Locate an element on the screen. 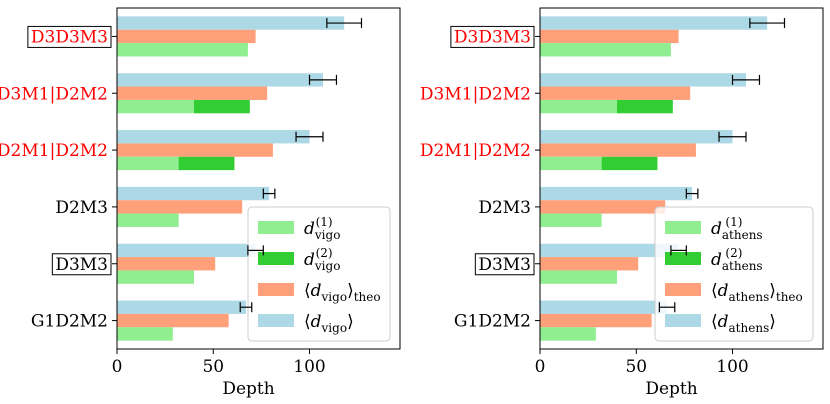 The height and width of the screenshot is (404, 830). legend-label-d1: dathens(1) is located at coordinates (737, 228).